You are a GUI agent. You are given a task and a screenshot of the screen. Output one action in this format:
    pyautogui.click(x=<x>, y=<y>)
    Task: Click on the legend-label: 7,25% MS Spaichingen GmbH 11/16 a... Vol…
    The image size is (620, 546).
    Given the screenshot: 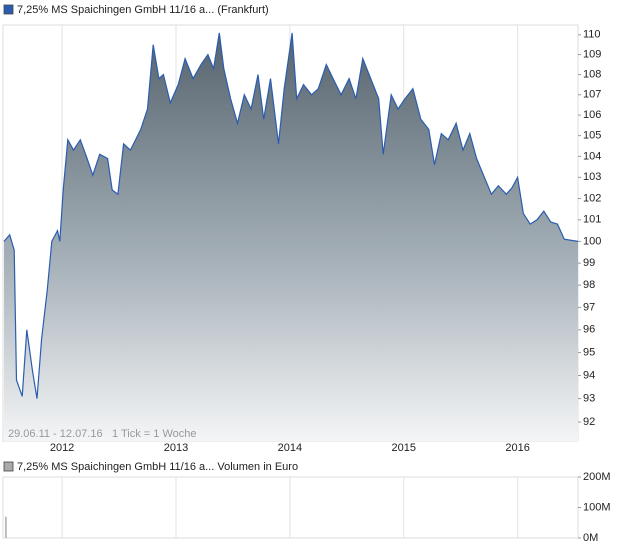 What is the action you would take?
    pyautogui.click(x=157, y=467)
    